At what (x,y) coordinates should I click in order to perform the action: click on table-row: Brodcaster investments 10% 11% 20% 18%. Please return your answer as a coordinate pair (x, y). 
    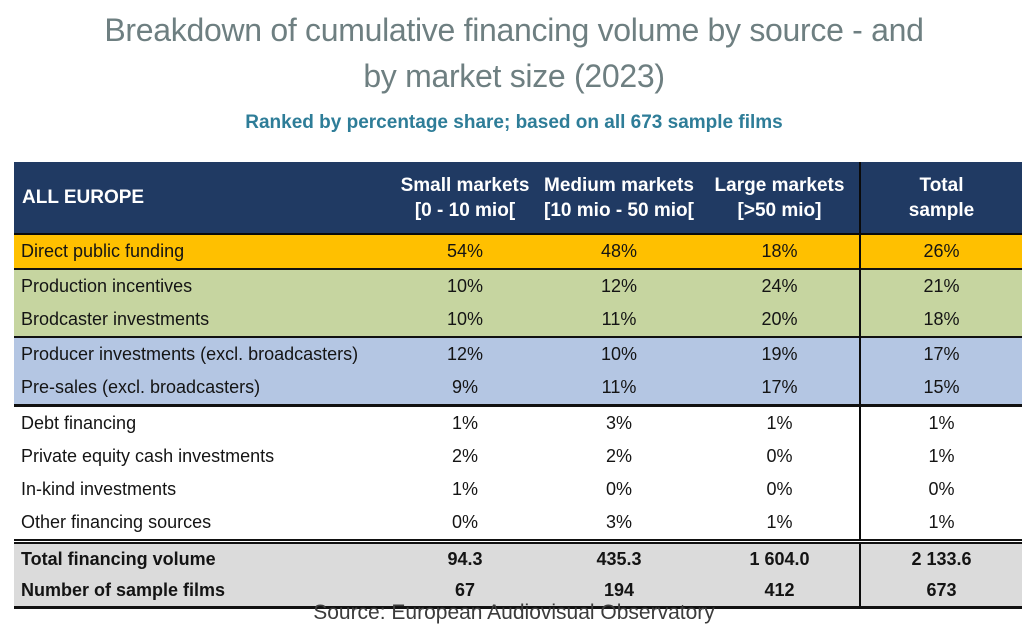
    Looking at the image, I should click on (518, 320).